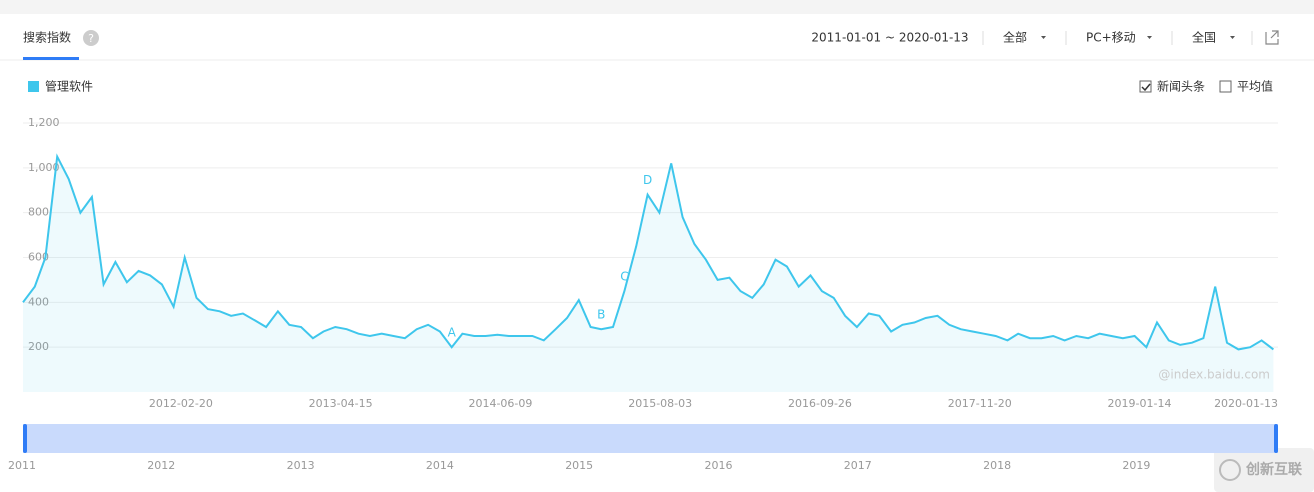  What do you see at coordinates (601, 315) in the screenshot?
I see `annotation: B` at bounding box center [601, 315].